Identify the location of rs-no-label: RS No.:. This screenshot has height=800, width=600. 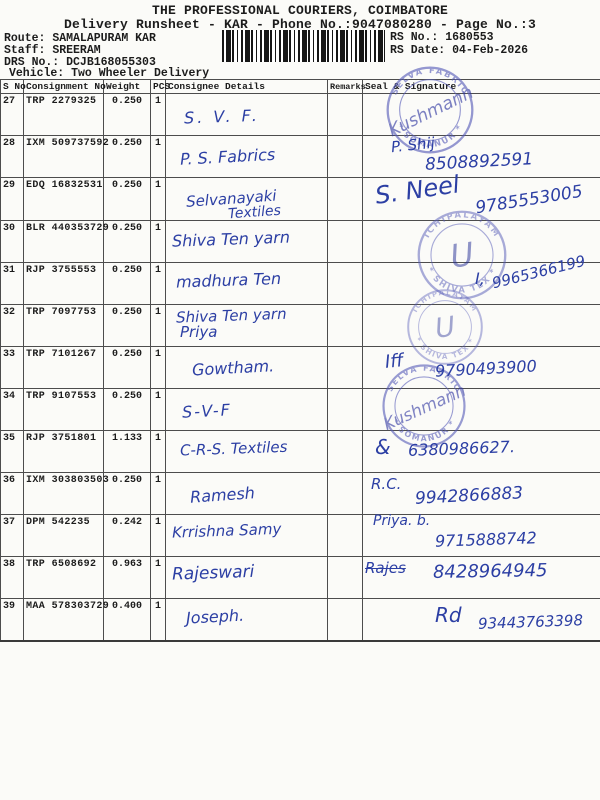
(414, 37).